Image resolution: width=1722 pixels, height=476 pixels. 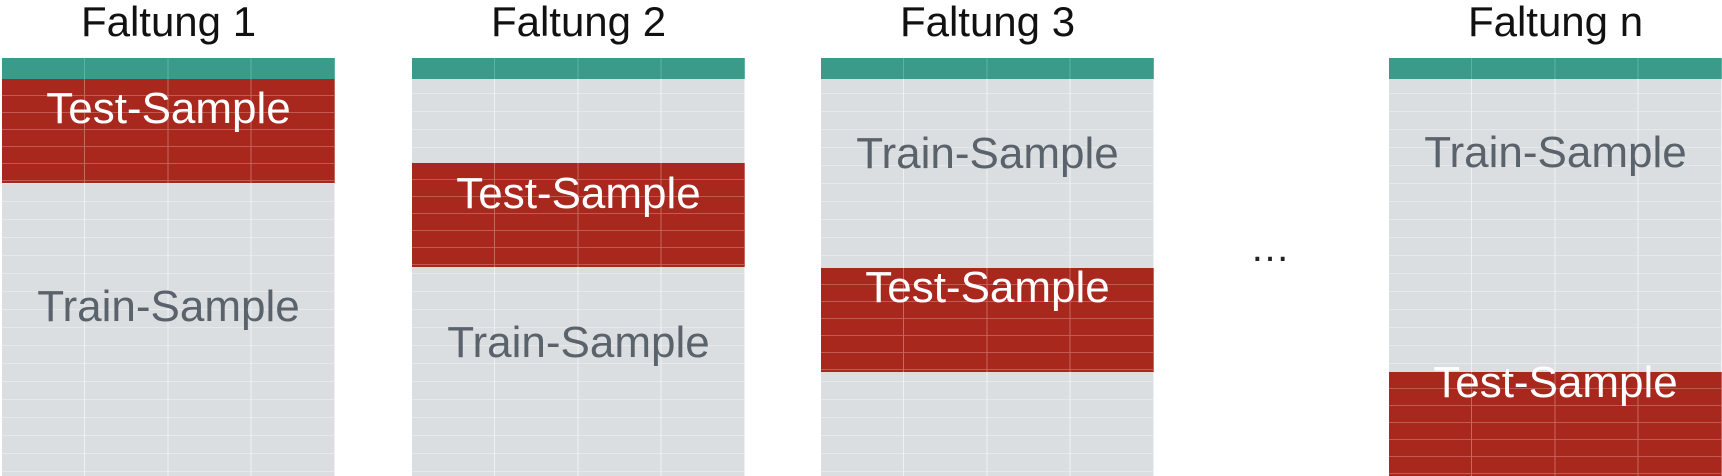 I want to click on fold-title: Faltung 2, so click(x=578, y=22).